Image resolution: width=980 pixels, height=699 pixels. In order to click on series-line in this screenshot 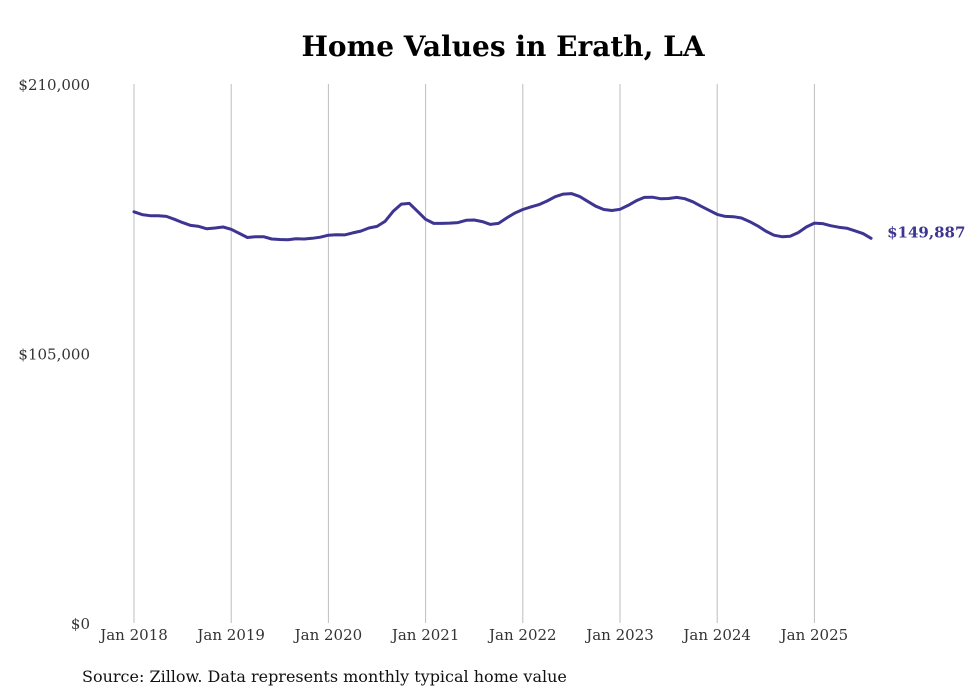, I will do `click(502, 217)`.